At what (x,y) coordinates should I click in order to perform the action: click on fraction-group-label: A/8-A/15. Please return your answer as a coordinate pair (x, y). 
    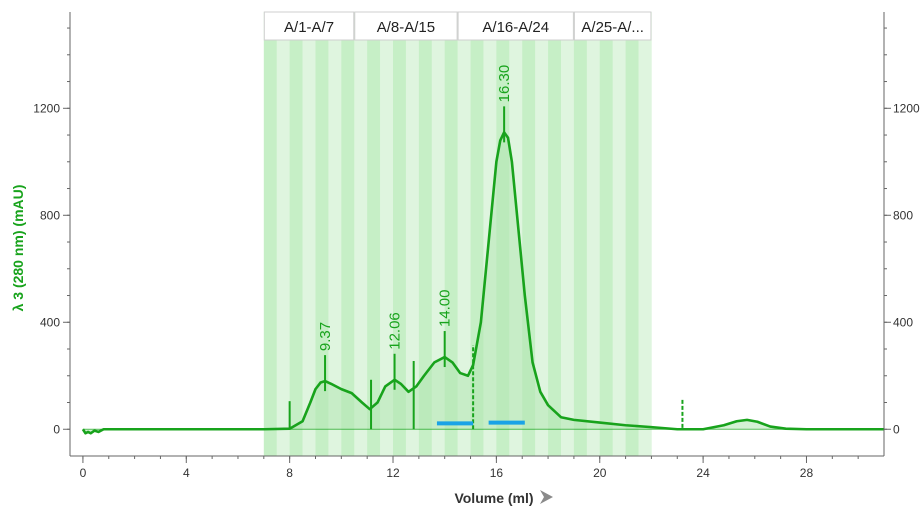
    Looking at the image, I should click on (406, 27).